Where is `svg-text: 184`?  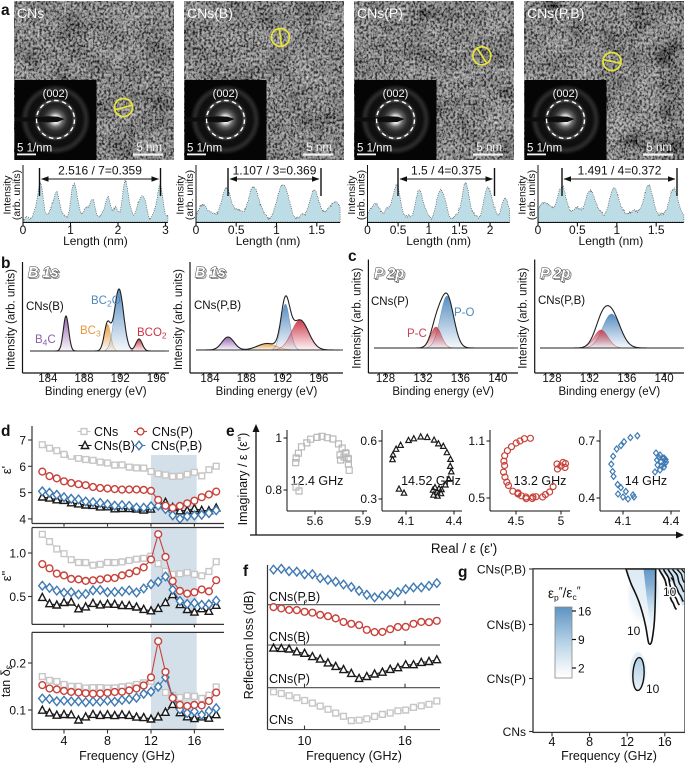
svg-text: 184 is located at coordinates (48, 379).